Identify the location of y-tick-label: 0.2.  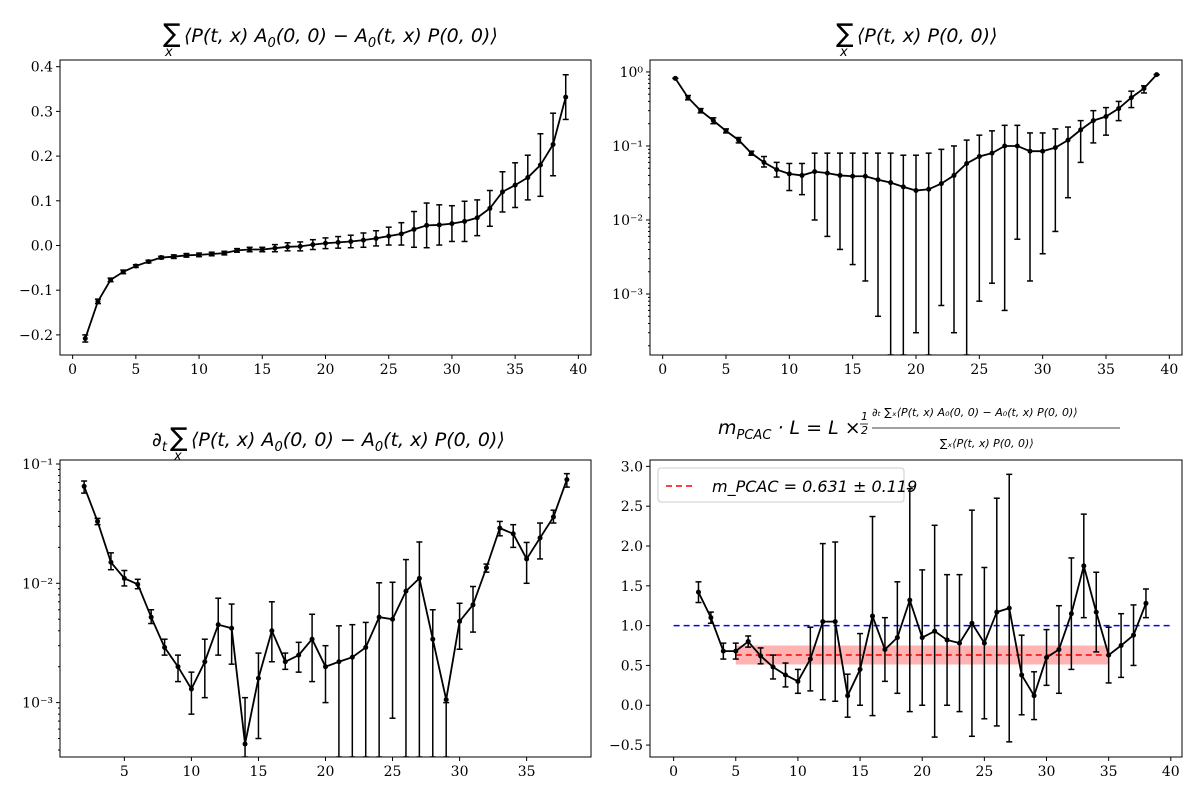
(42, 157).